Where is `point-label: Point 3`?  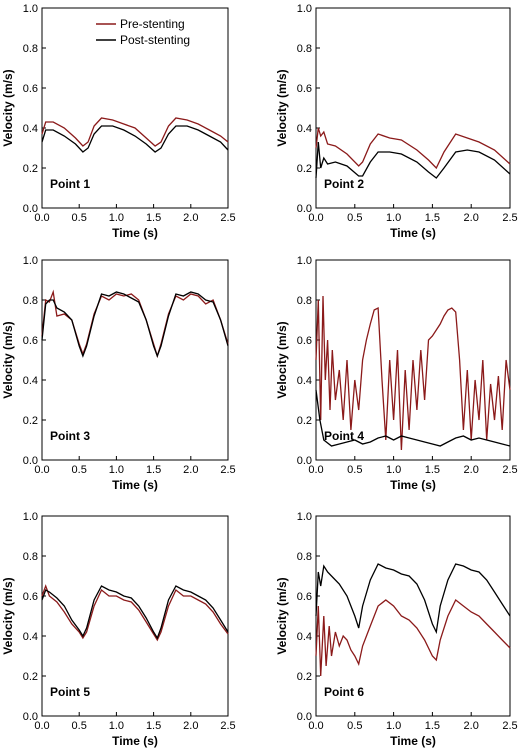 point-label: Point 3 is located at coordinates (70, 436).